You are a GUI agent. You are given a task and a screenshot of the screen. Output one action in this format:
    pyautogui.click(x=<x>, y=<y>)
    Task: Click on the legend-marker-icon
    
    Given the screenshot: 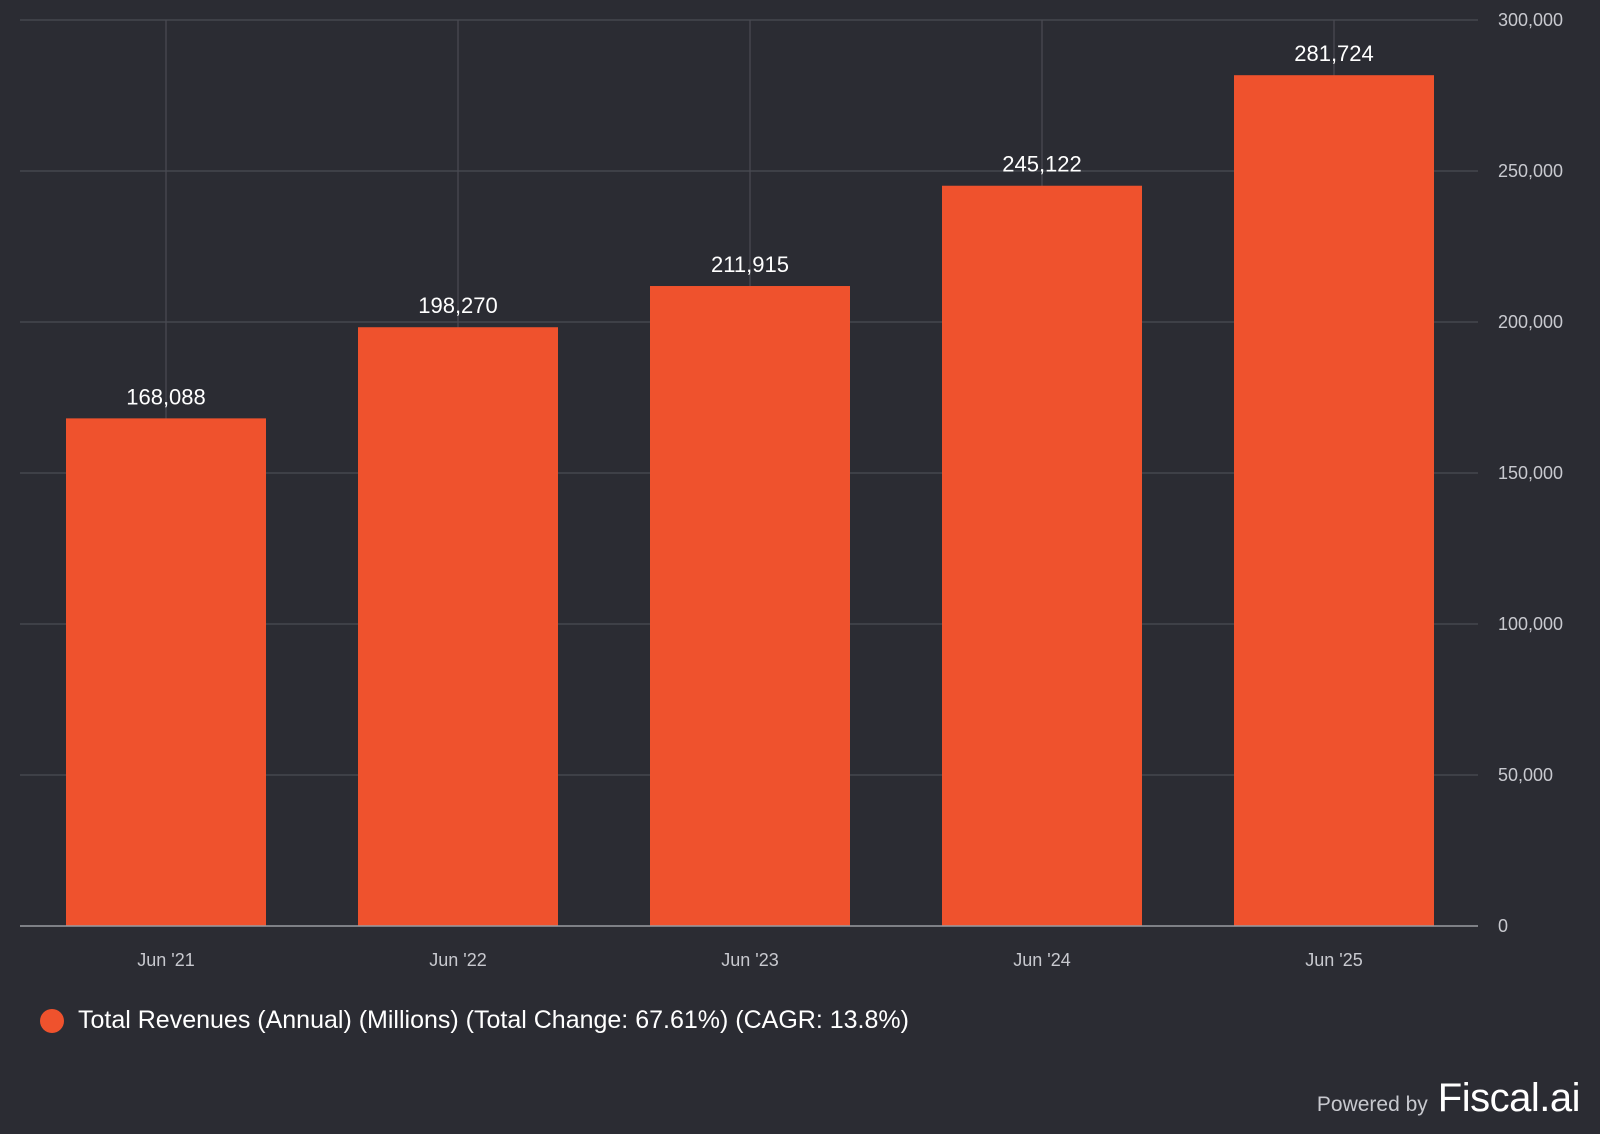 What is the action you would take?
    pyautogui.click(x=52, y=1020)
    